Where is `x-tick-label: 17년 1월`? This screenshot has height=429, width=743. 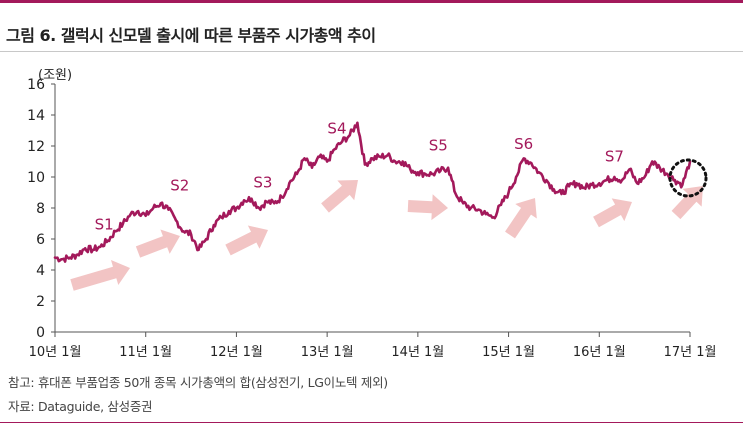 x-tick-label: 17년 1월 is located at coordinates (690, 352).